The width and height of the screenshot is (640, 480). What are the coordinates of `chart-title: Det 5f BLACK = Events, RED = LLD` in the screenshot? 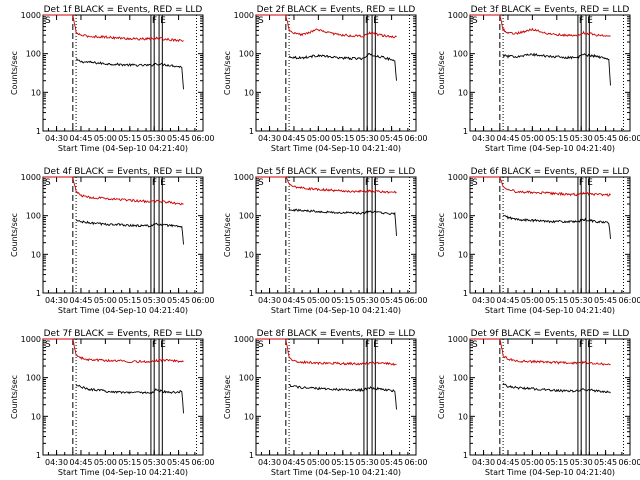 It's located at (336, 172).